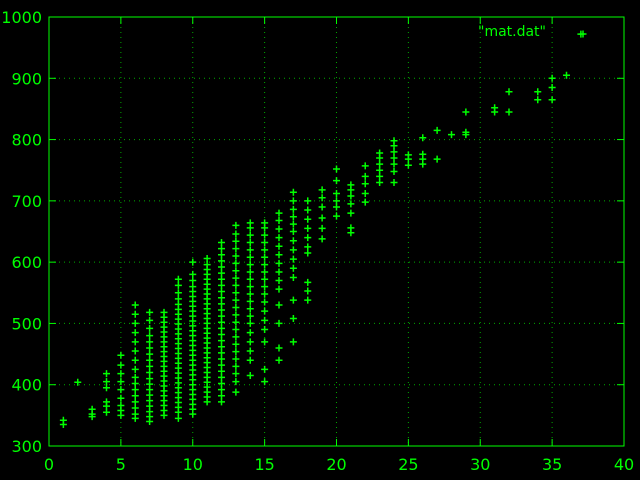 This screenshot has height=480, width=640. Describe the element at coordinates (121, 464) in the screenshot. I see `x-tick-label: 5` at that location.